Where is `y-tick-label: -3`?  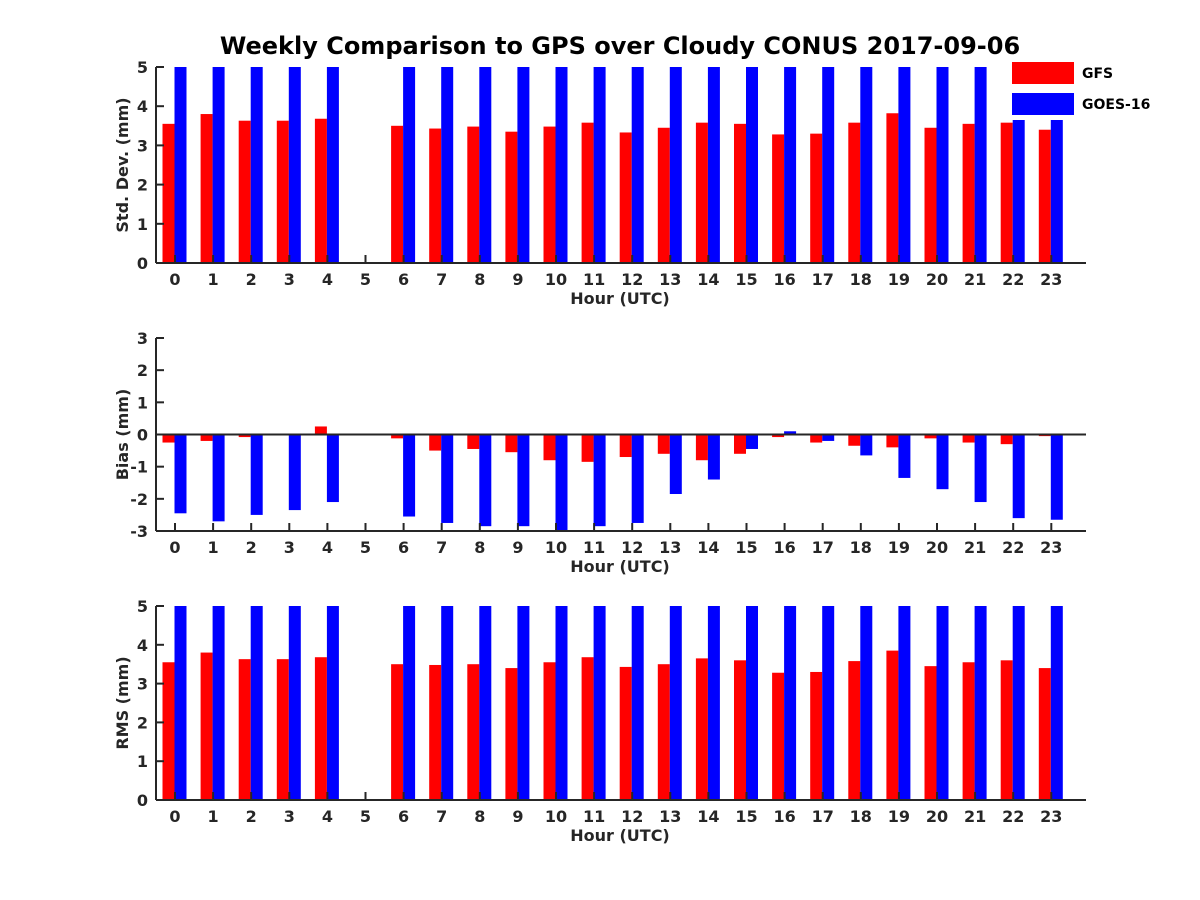 y-tick-label: -3 is located at coordinates (139, 531).